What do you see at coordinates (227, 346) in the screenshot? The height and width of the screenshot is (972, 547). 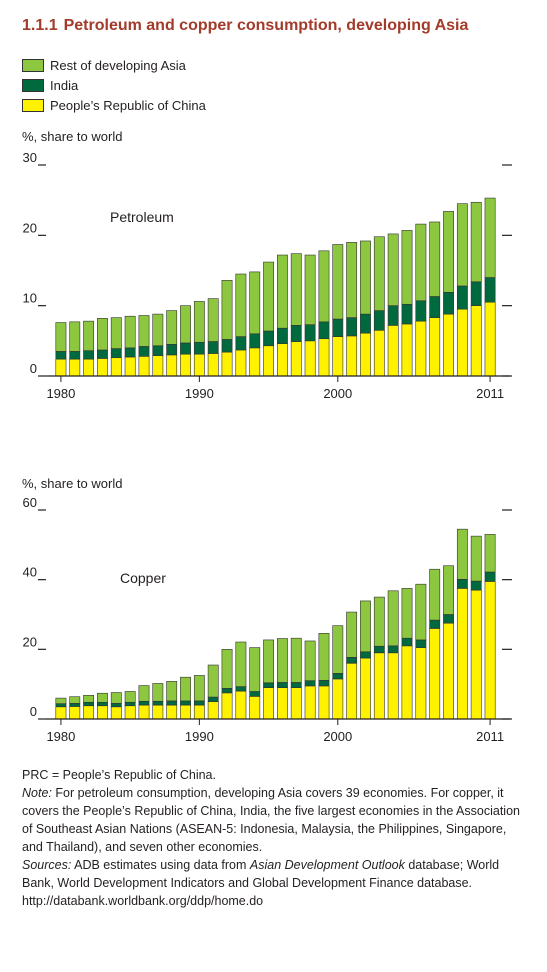 I see `petroleum-bar-india-1992` at bounding box center [227, 346].